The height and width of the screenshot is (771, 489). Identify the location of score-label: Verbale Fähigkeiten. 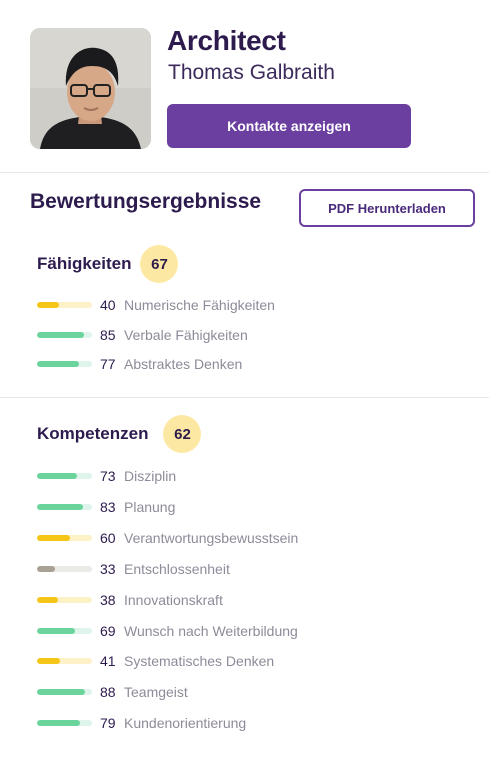
(186, 334).